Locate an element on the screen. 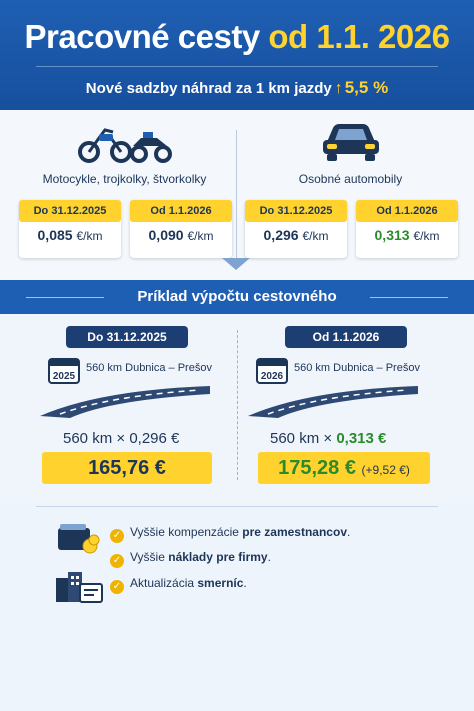 The image size is (474, 711). office-building-icon is located at coordinates (79, 587).